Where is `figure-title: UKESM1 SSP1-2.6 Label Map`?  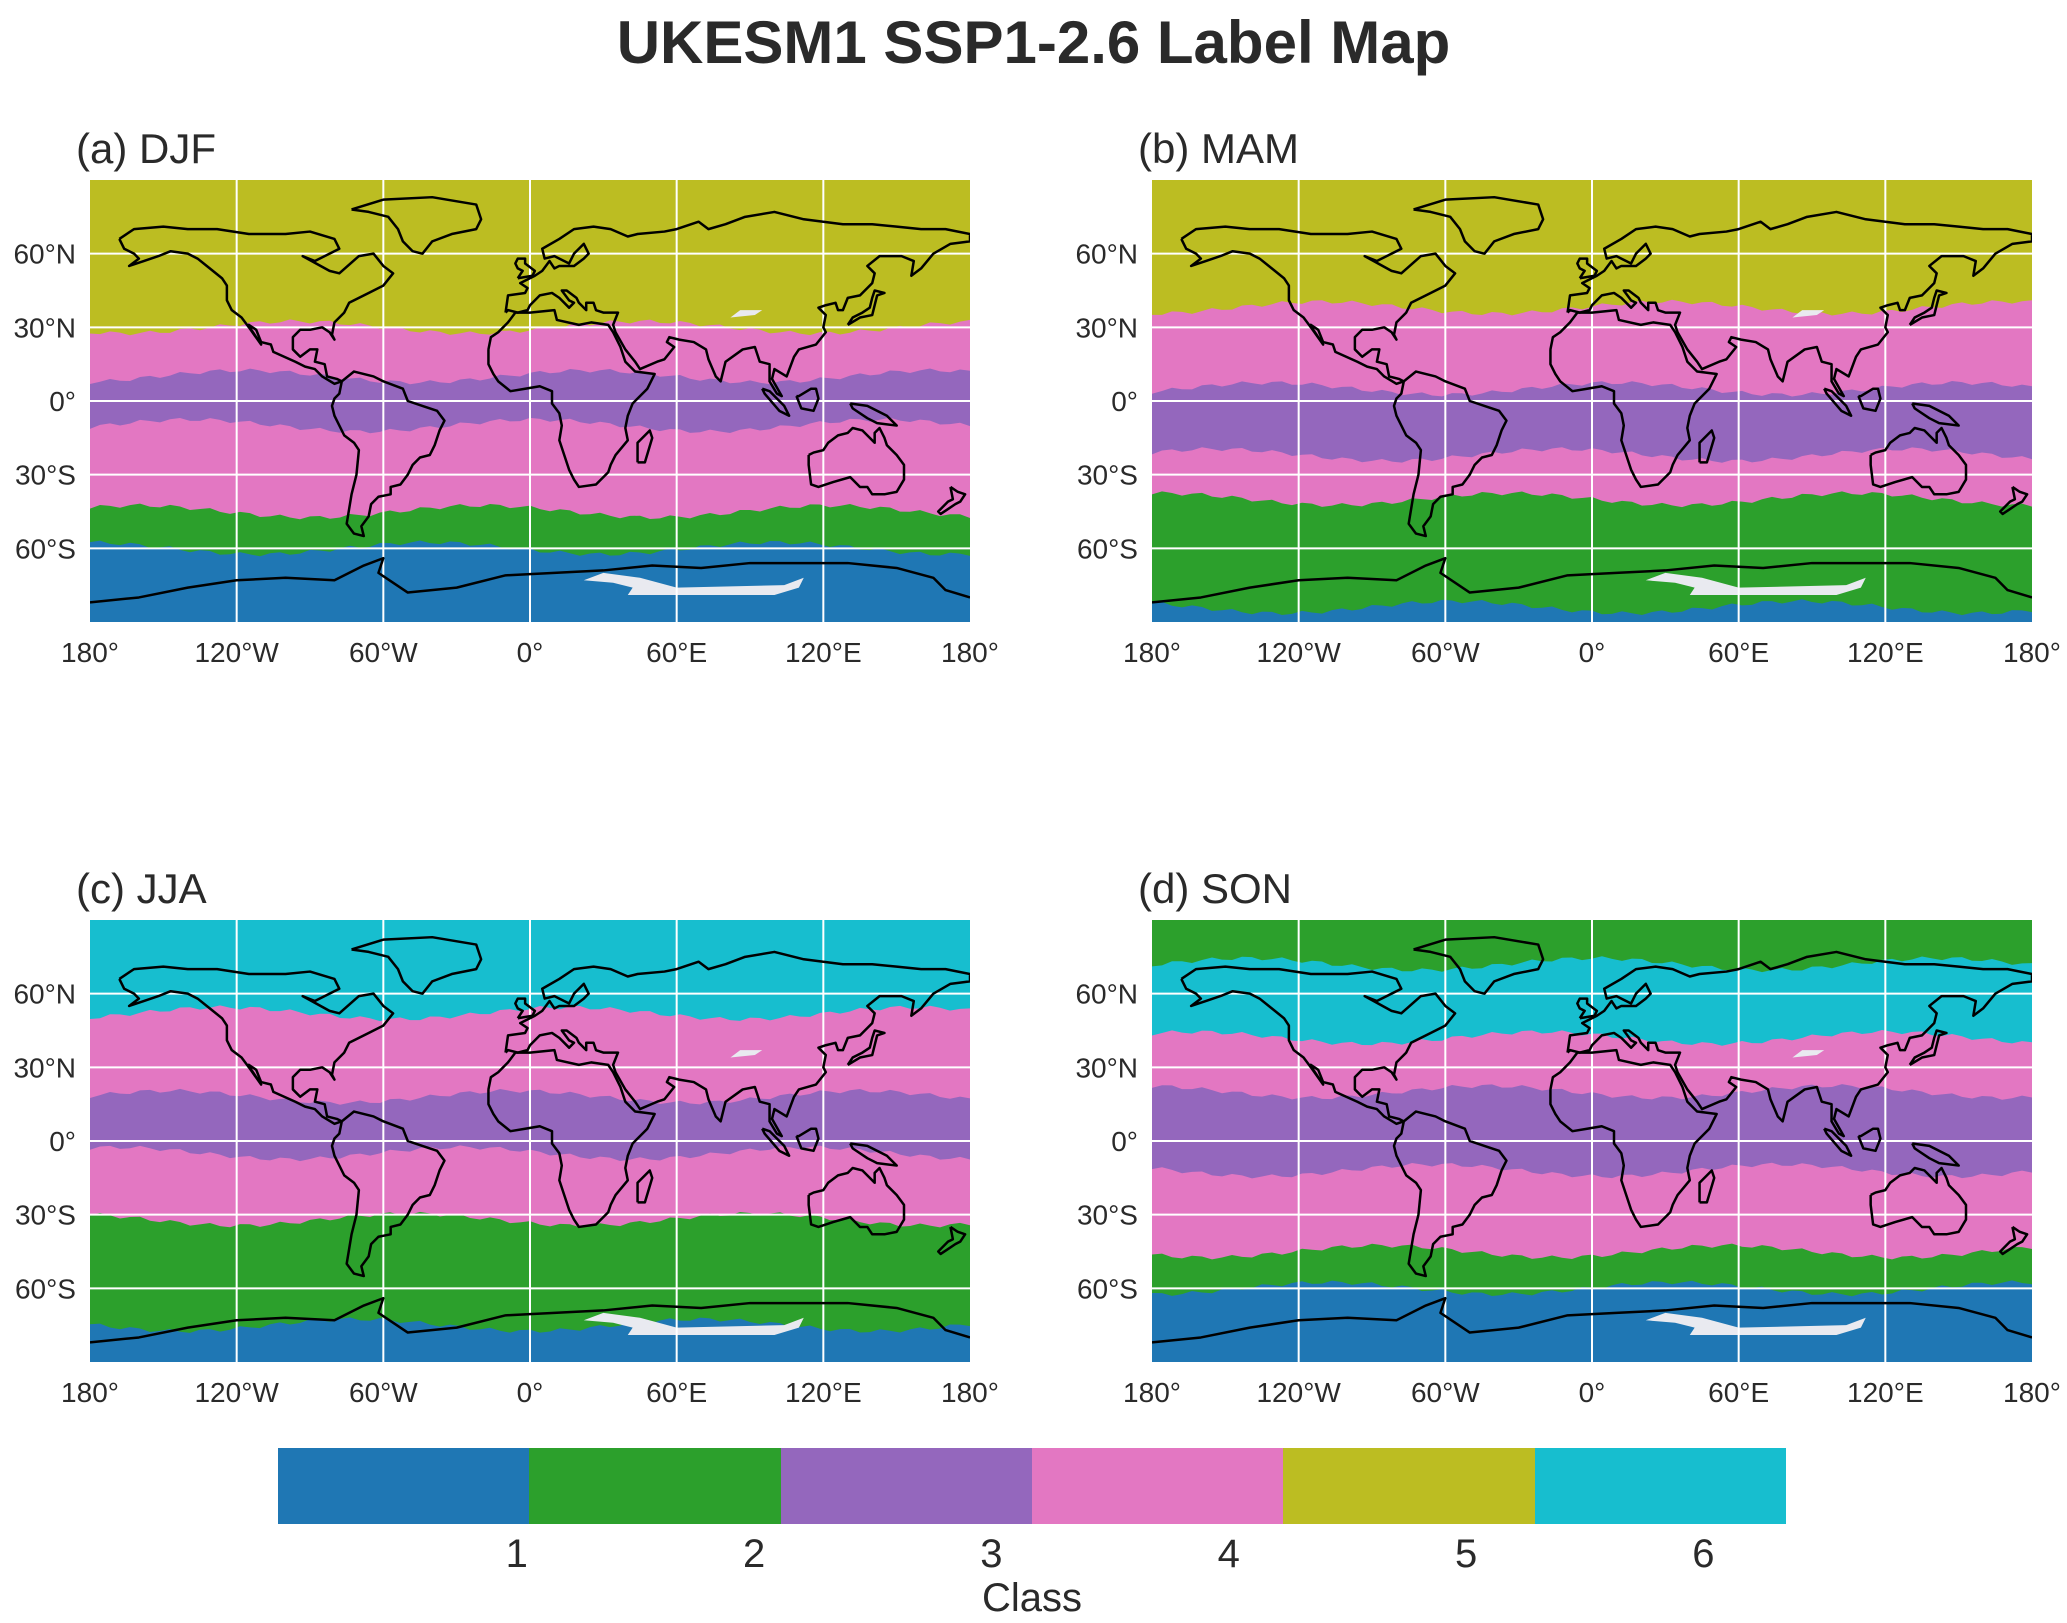 figure-title: UKESM1 SSP1-2.6 Label Map is located at coordinates (1033, 42).